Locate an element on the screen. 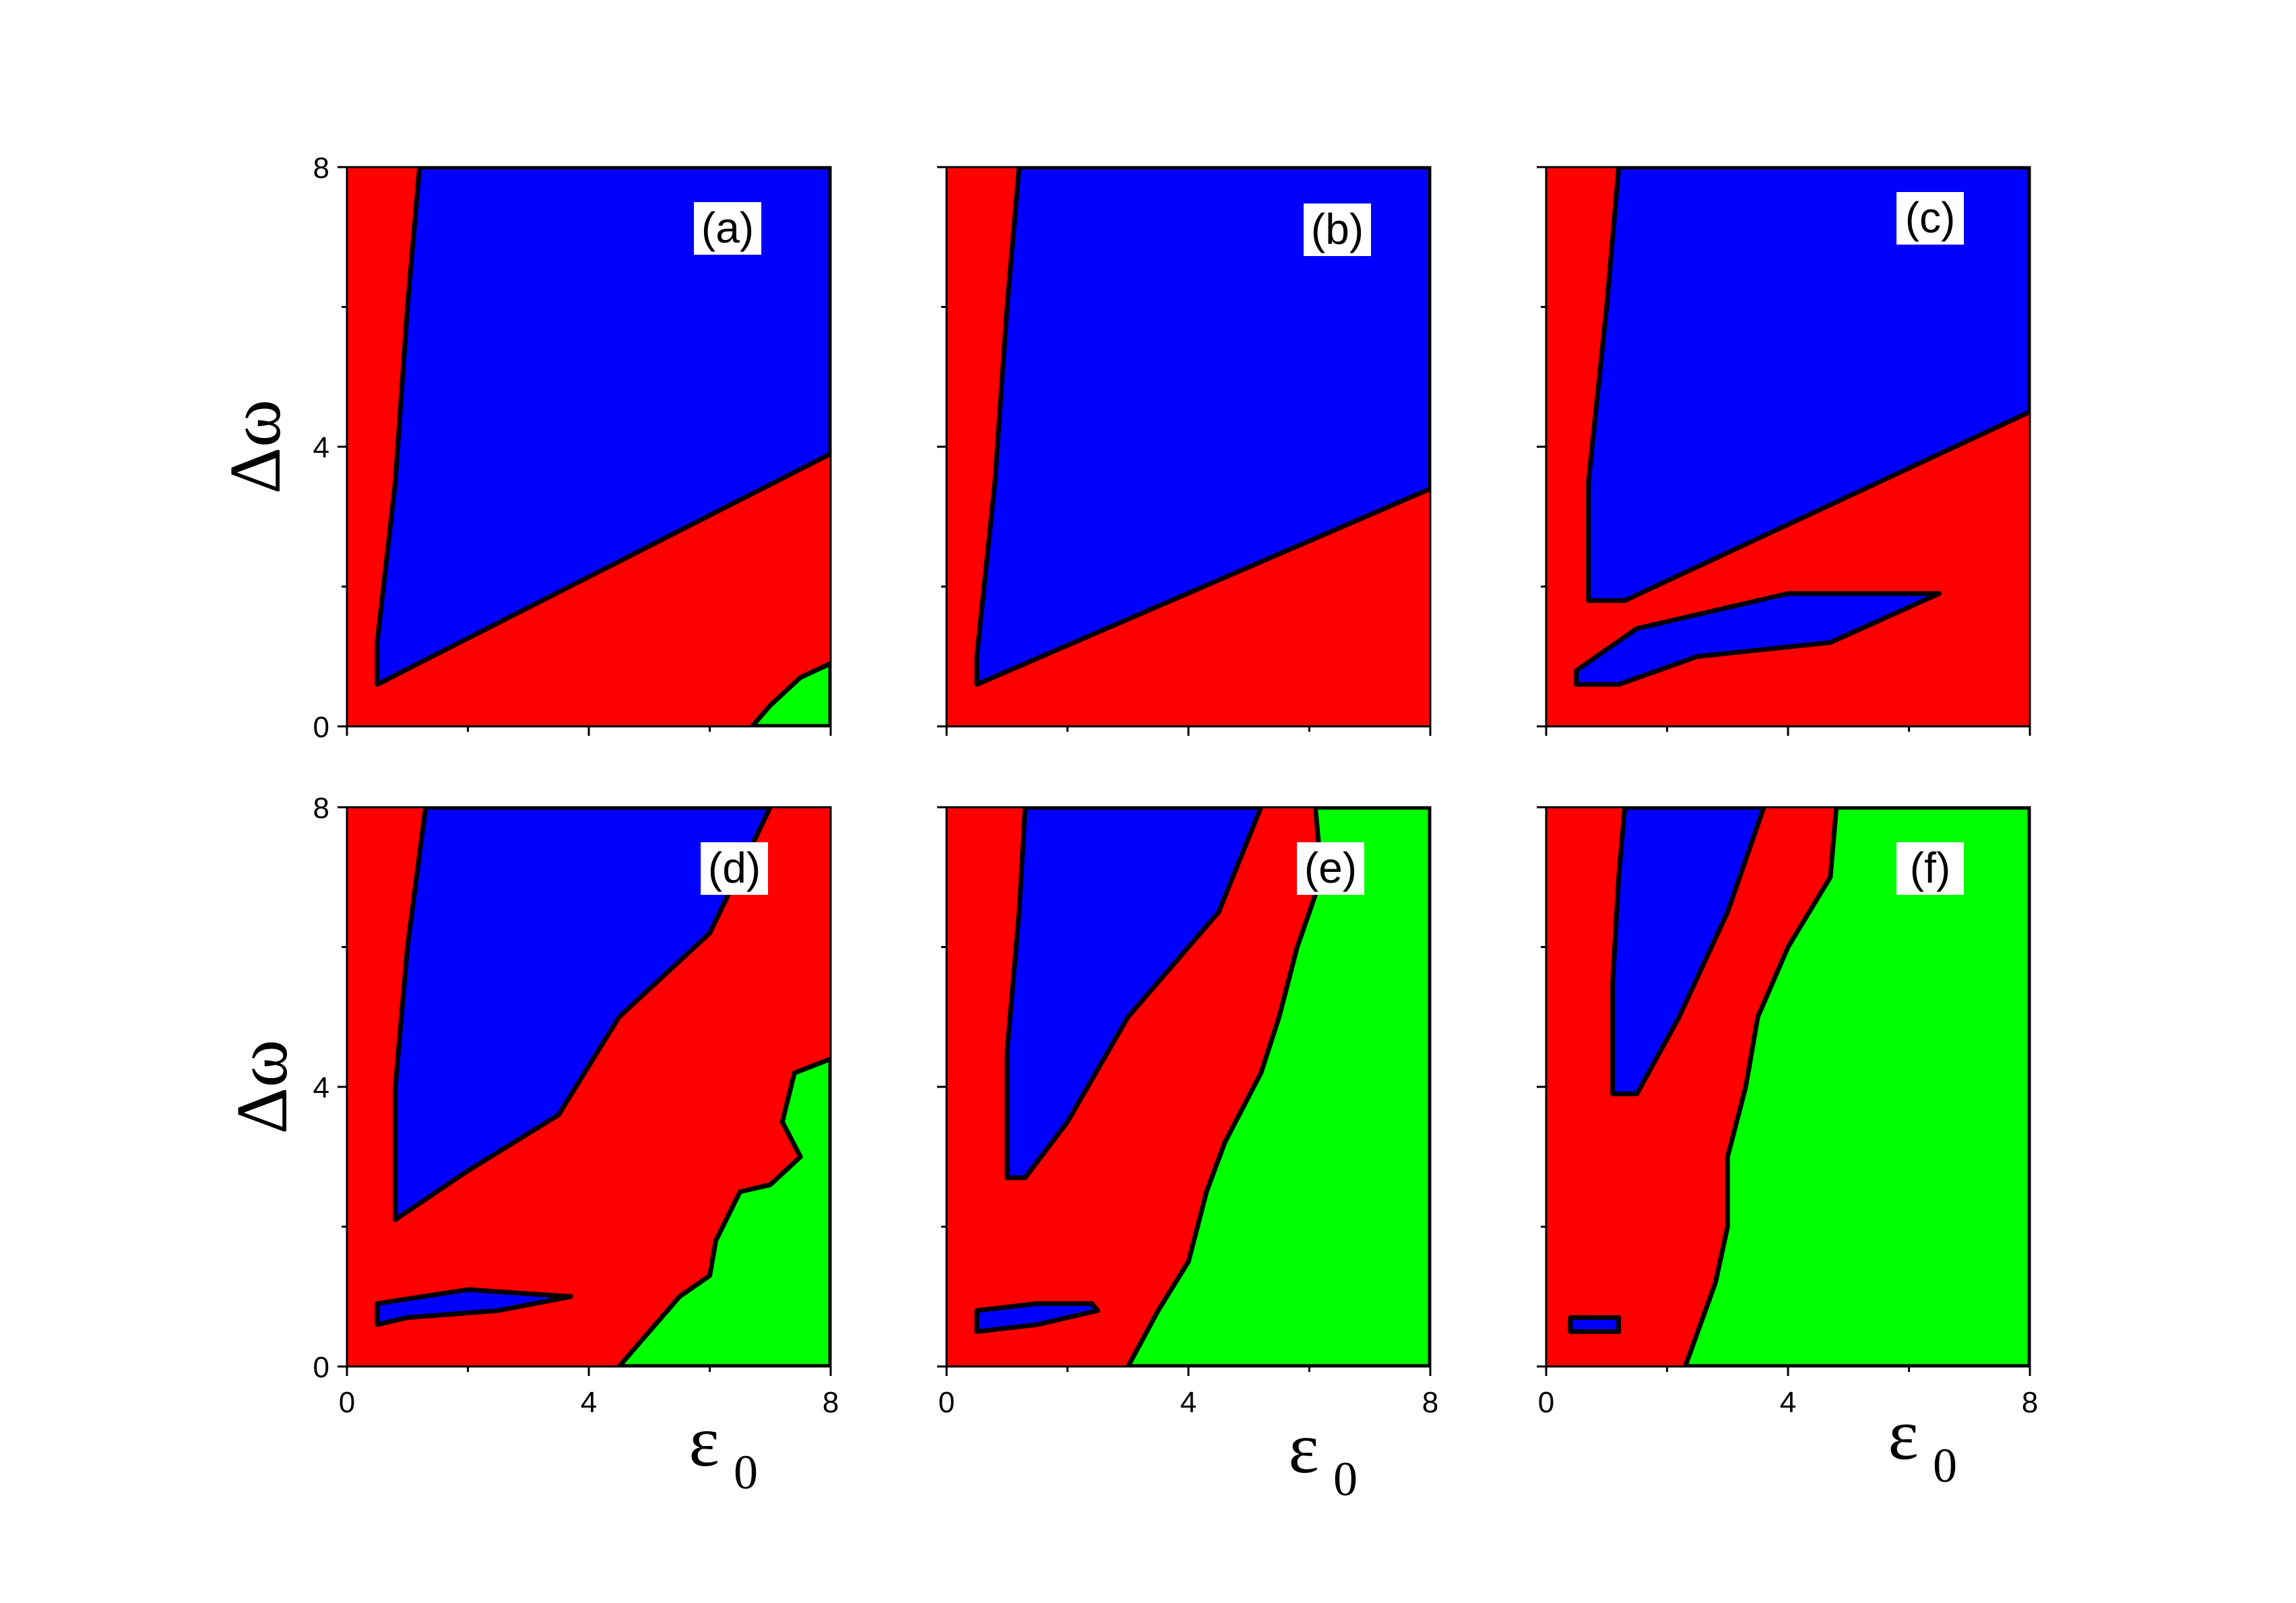 The height and width of the screenshot is (1603, 2296). panel-b: (b) is located at coordinates (1184, 451).